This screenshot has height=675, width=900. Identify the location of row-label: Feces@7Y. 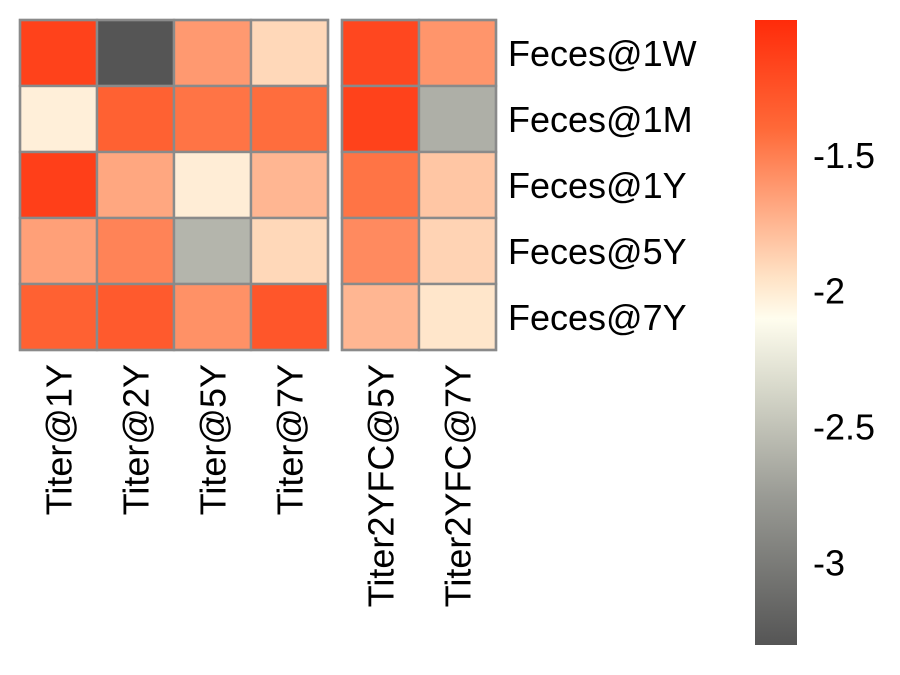
(597, 317).